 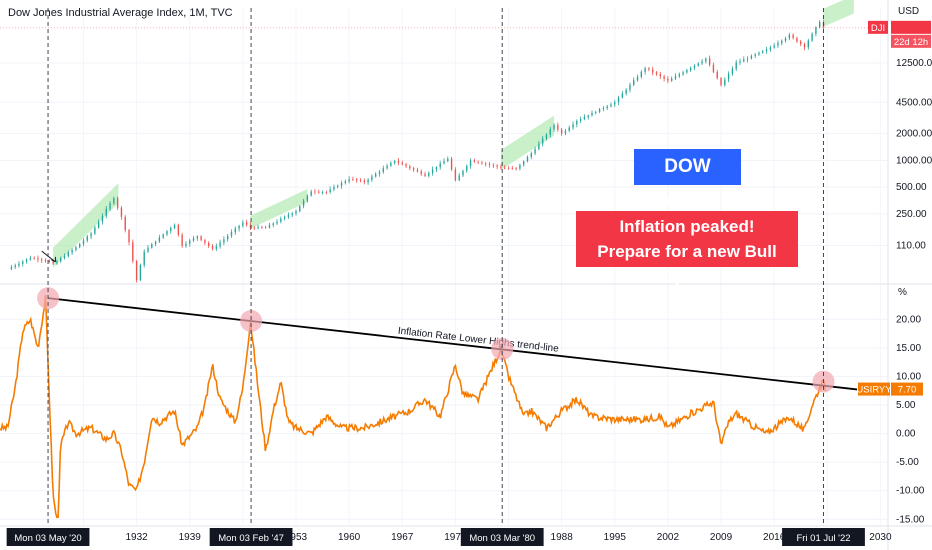 What do you see at coordinates (823, 538) in the screenshot?
I see `date-marker-badge: Fri 01 Jul '22` at bounding box center [823, 538].